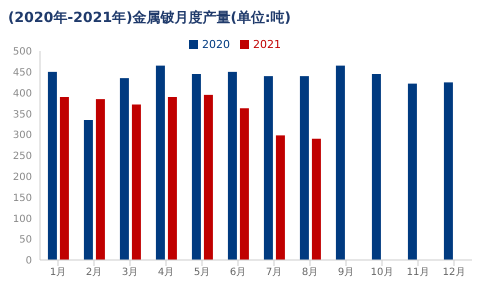 This screenshot has height=292, width=490. I want to click on x-tick-label: 3月, so click(130, 272).